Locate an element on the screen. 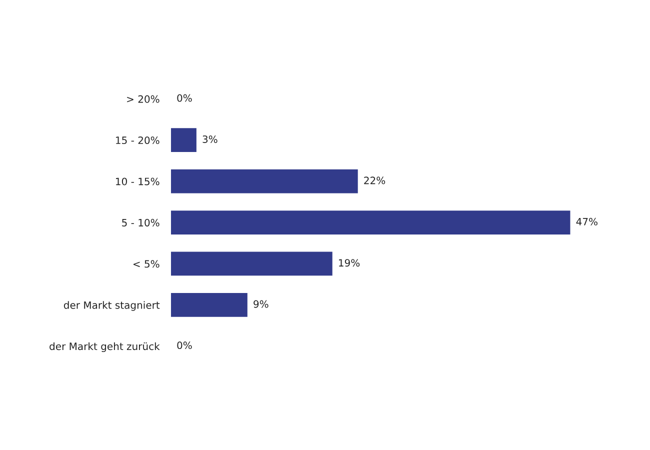  y-tick-label: 10 - 15% is located at coordinates (138, 182).